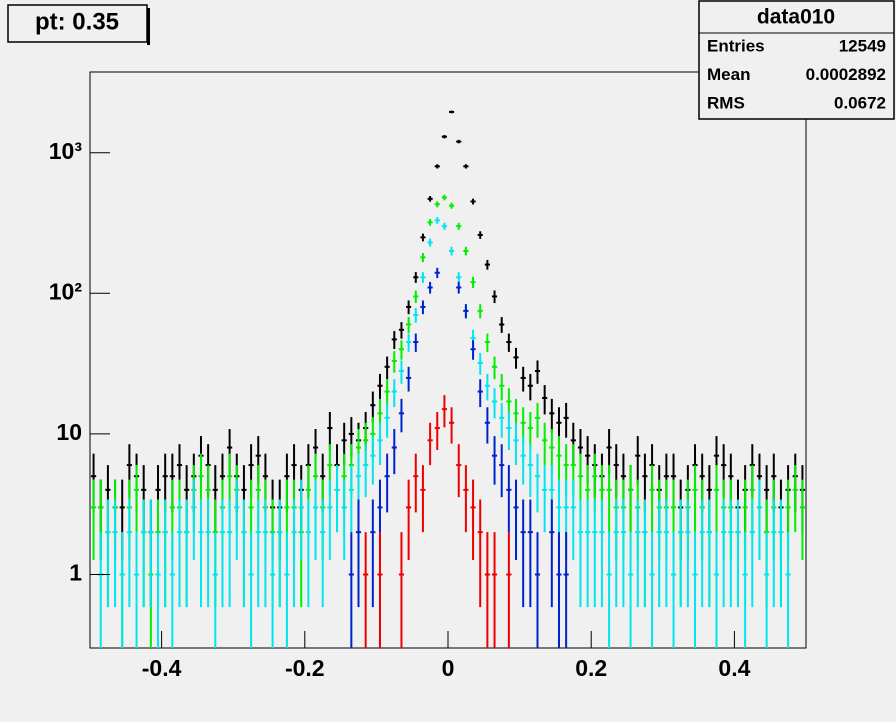 Image resolution: width=896 pixels, height=722 pixels. I want to click on x-tick-label: 0, so click(448, 668).